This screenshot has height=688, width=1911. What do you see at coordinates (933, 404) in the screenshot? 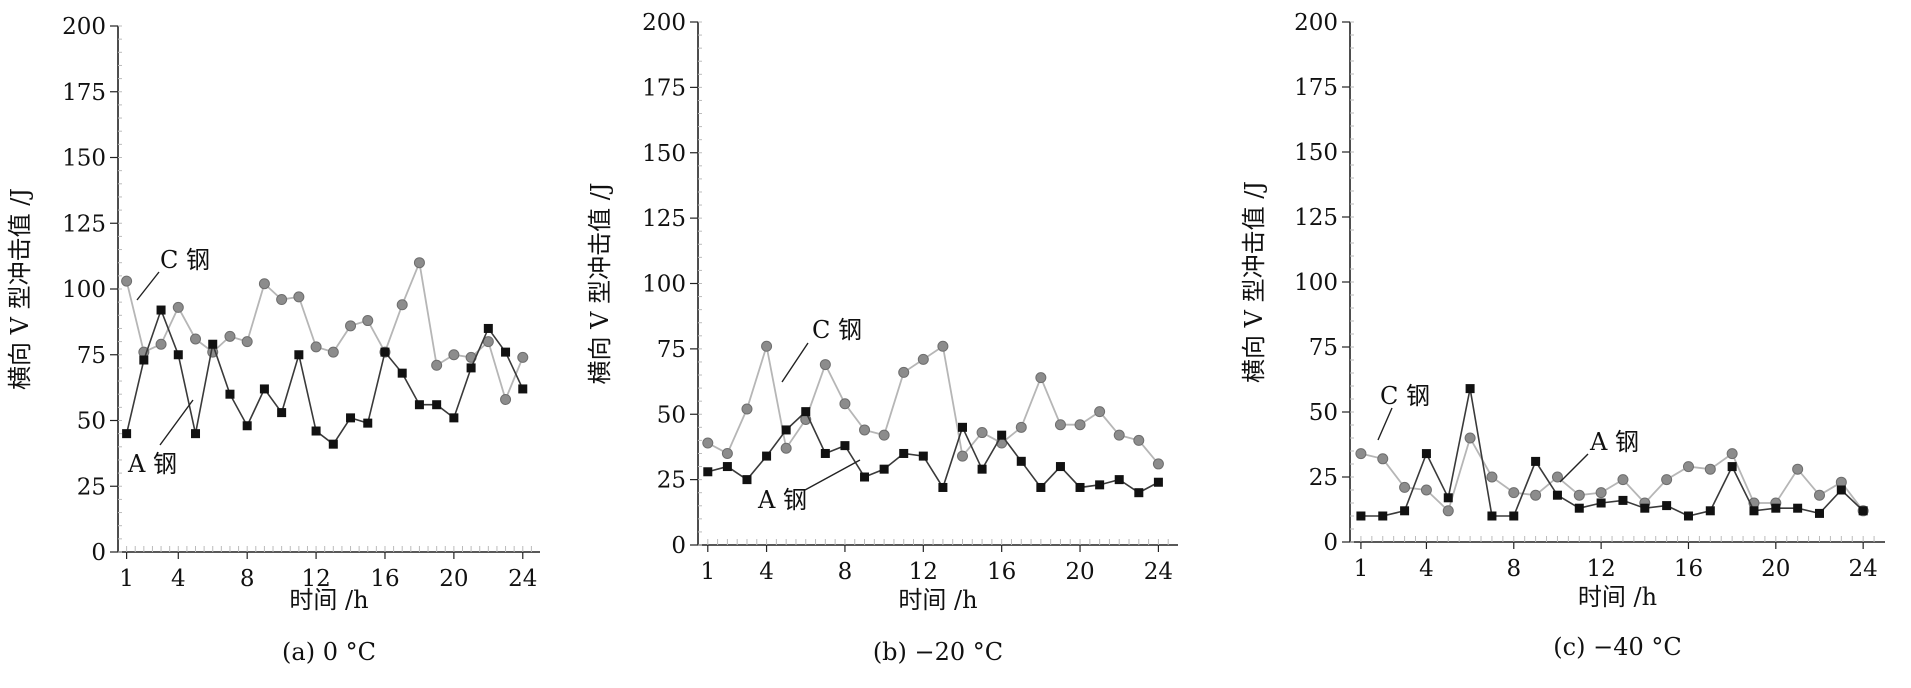
I see `series-line-c-steel` at bounding box center [933, 404].